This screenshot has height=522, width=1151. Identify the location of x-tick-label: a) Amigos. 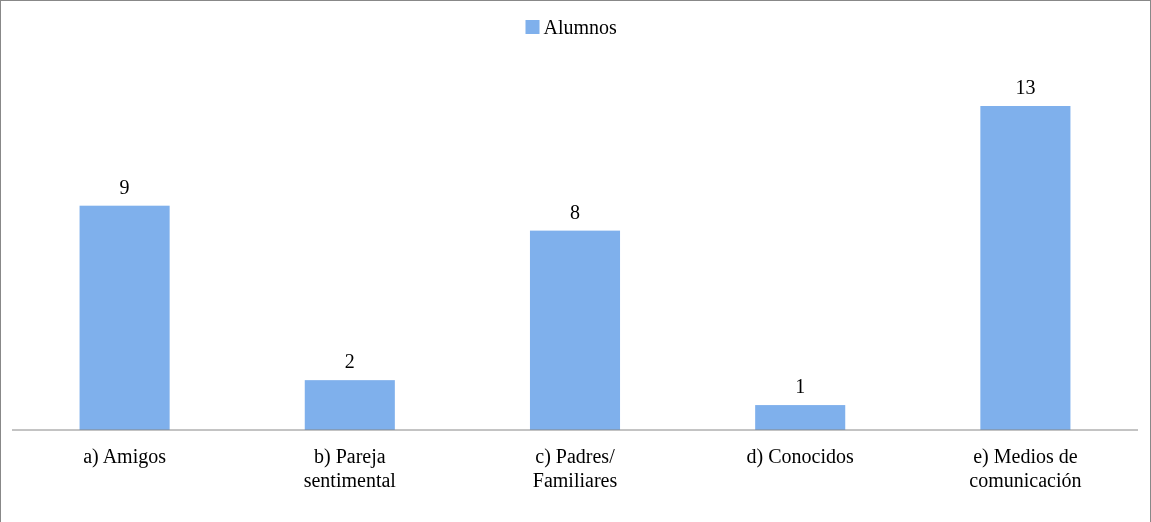
(125, 456).